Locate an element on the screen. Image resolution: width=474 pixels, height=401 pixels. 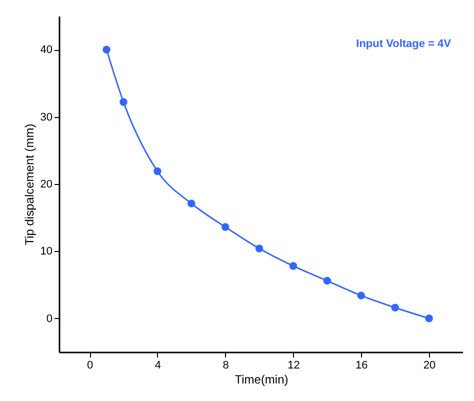
y-tick-label: 20 is located at coordinates (46, 184).